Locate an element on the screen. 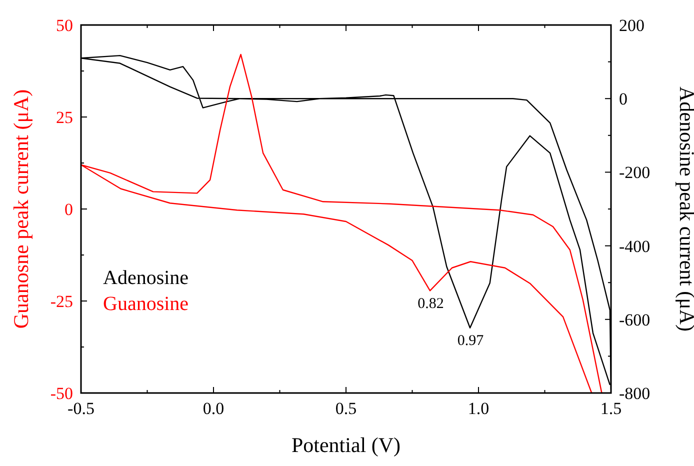 The image size is (694, 466). y2-tick-label: 200 is located at coordinates (631, 25).